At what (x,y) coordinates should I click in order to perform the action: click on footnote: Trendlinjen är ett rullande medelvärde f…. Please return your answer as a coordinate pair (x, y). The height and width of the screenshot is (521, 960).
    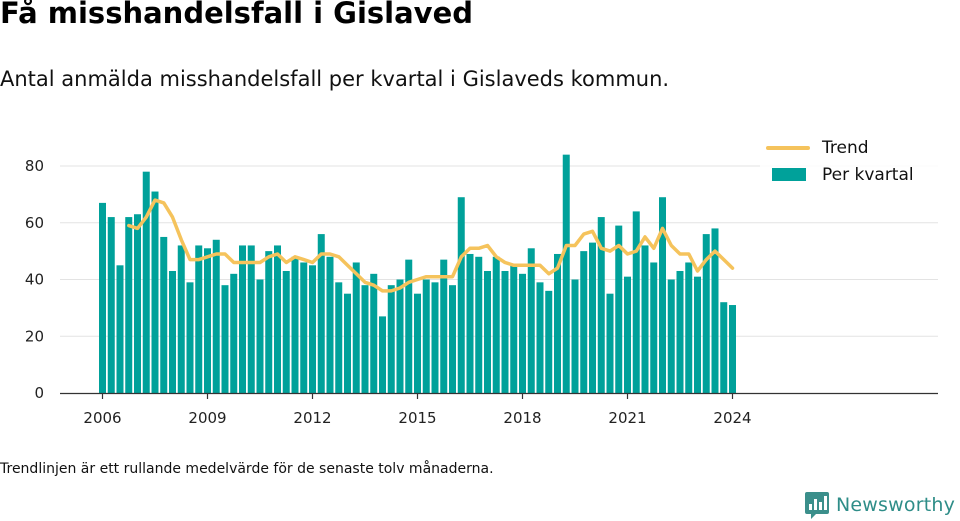
    Looking at the image, I should click on (247, 469).